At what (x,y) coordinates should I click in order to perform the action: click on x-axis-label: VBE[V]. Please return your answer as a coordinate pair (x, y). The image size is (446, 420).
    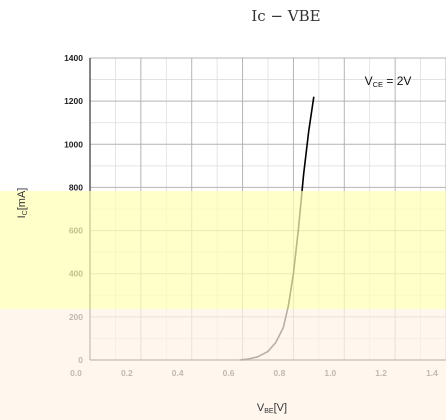
    Looking at the image, I should click on (272, 408).